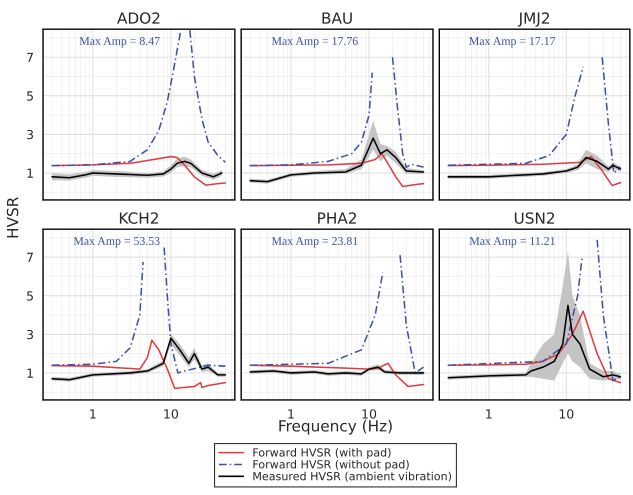 The image size is (633, 495). What do you see at coordinates (120, 42) in the screenshot?
I see `annotation: Max Amp = 8.47` at bounding box center [120, 42].